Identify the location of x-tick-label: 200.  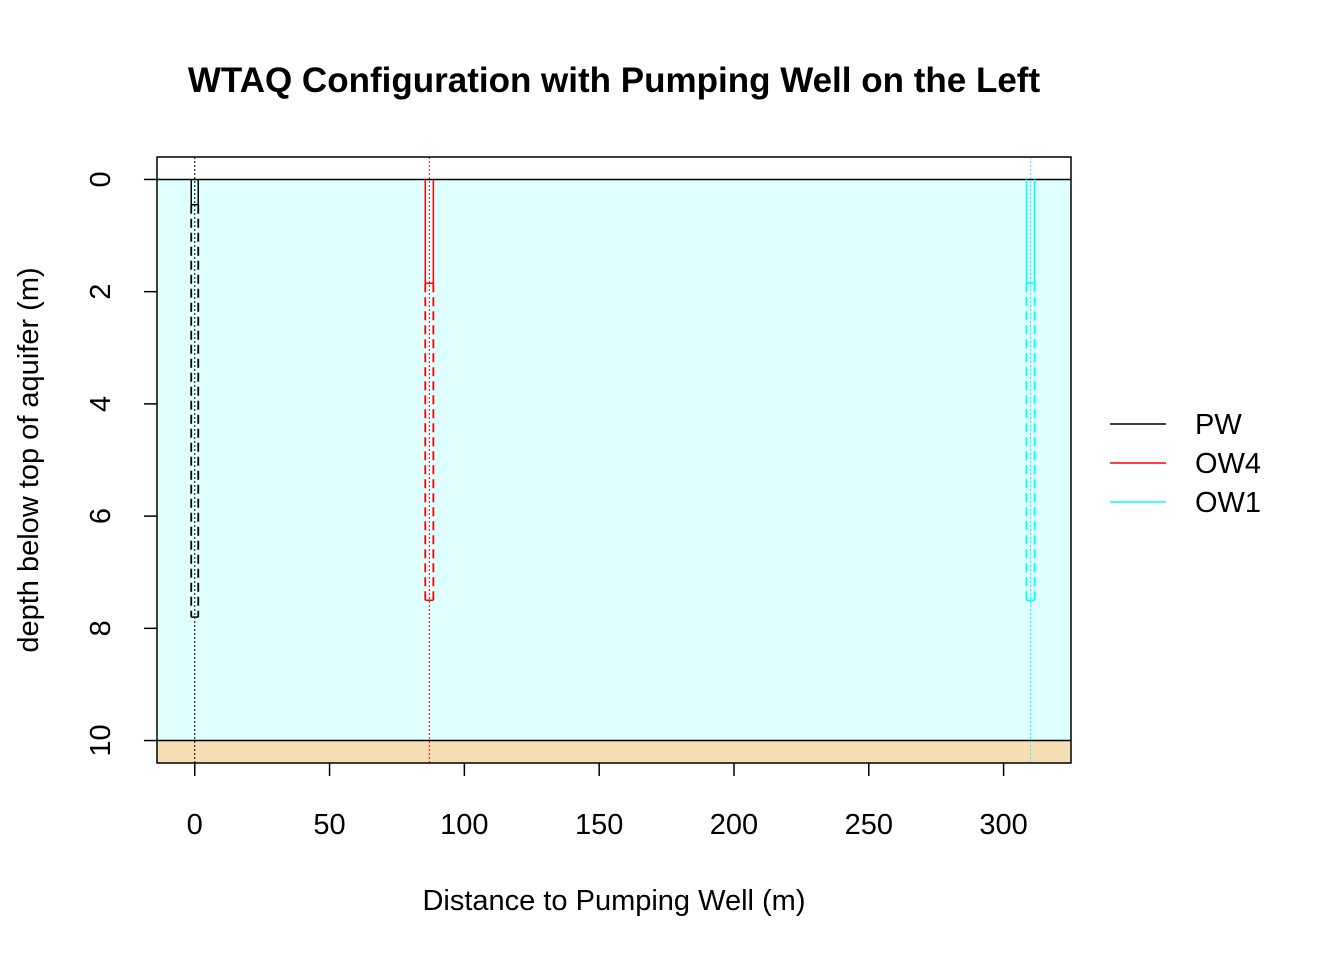
(734, 825).